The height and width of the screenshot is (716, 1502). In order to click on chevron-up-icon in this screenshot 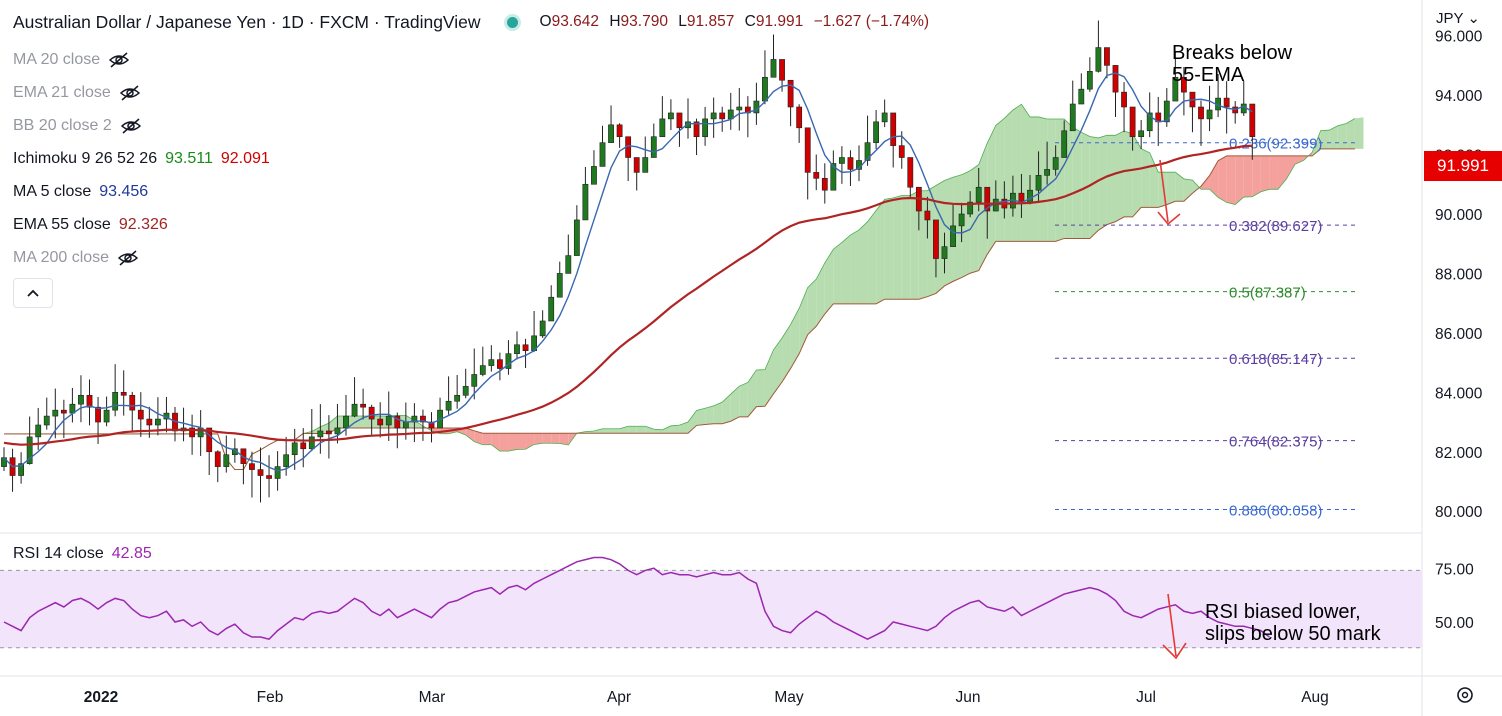, I will do `click(33, 293)`.